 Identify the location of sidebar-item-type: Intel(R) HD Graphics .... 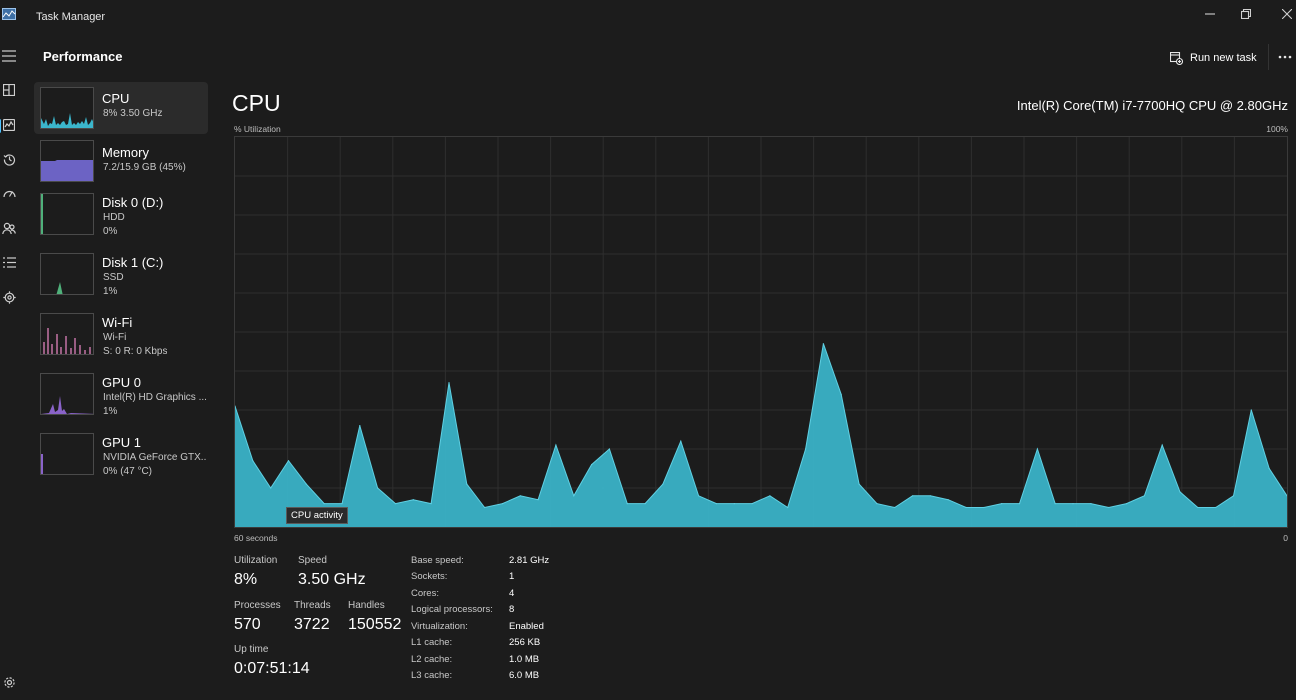
(155, 397).